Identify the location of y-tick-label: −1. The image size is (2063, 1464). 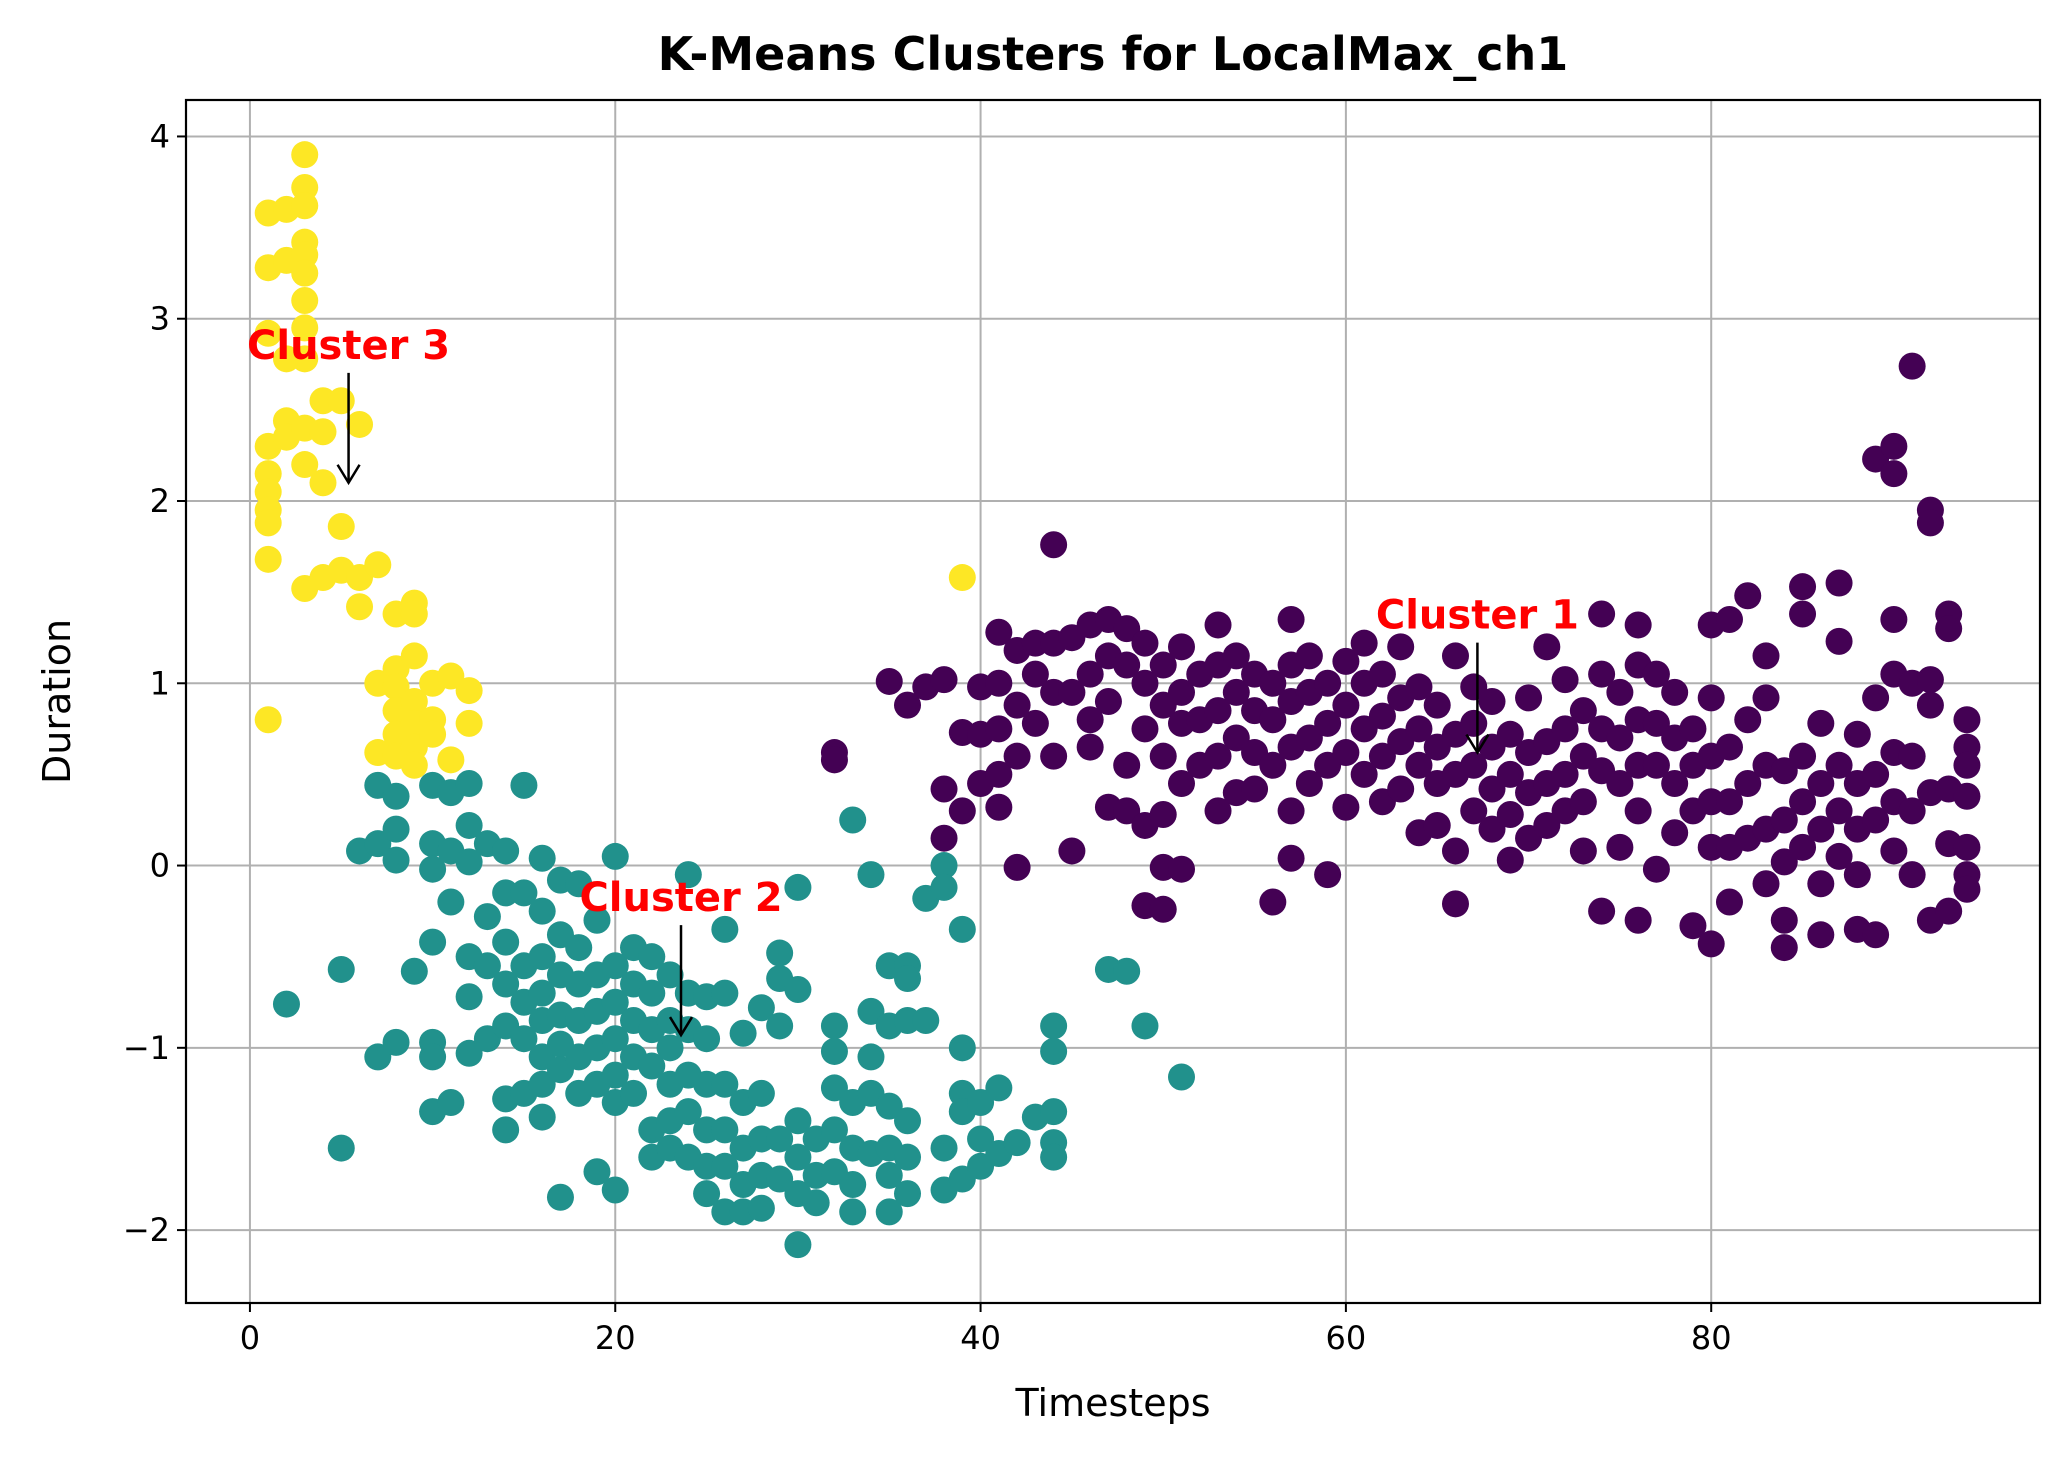
(146, 1048).